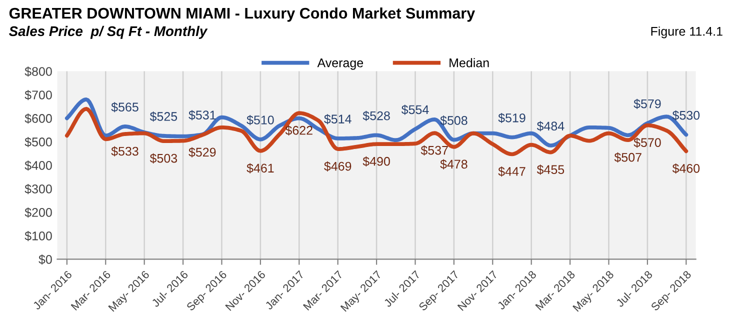 The height and width of the screenshot is (324, 734). What do you see at coordinates (628, 157) in the screenshot?
I see `data-label: $507` at bounding box center [628, 157].